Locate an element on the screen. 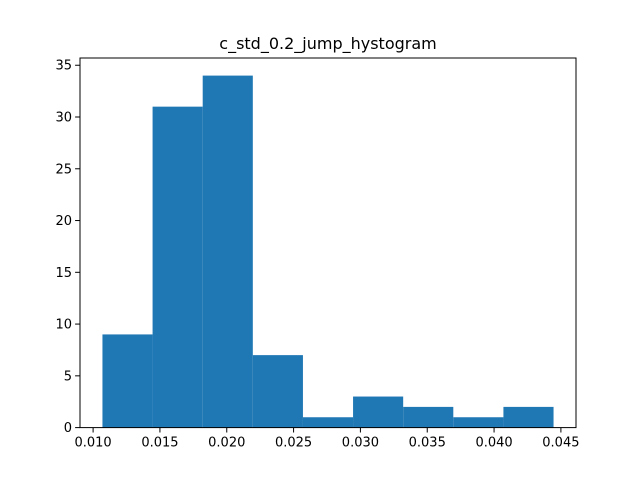  y-axis-ticks: 0 5 10 15 20 25 30 35 is located at coordinates (67, 247).